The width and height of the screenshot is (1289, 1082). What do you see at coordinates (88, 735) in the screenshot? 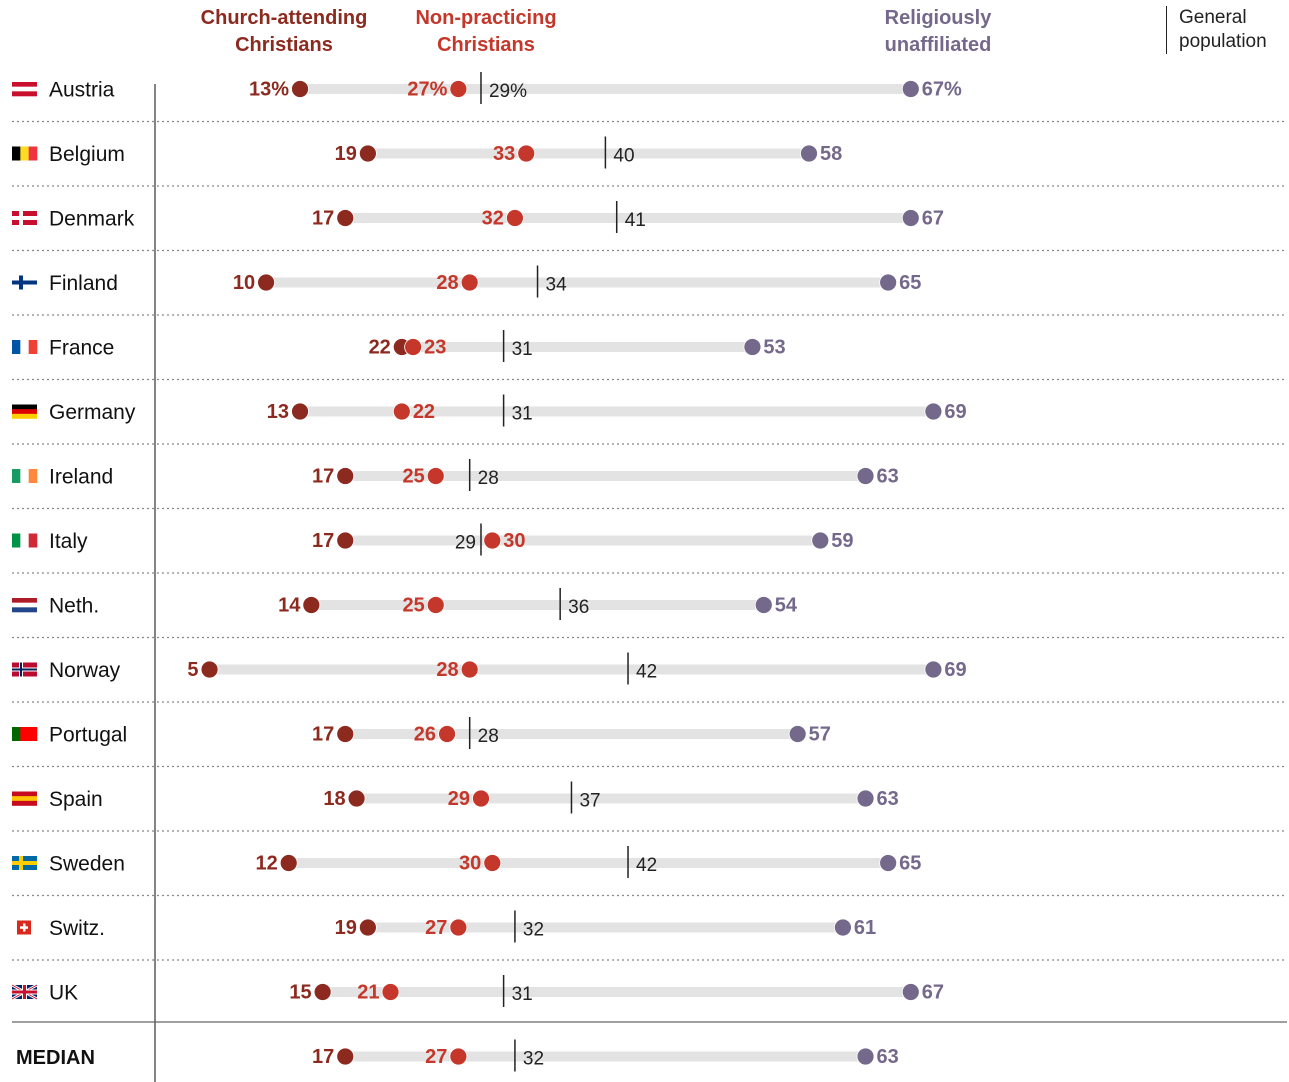
I see `category-label: Portugal` at bounding box center [88, 735].